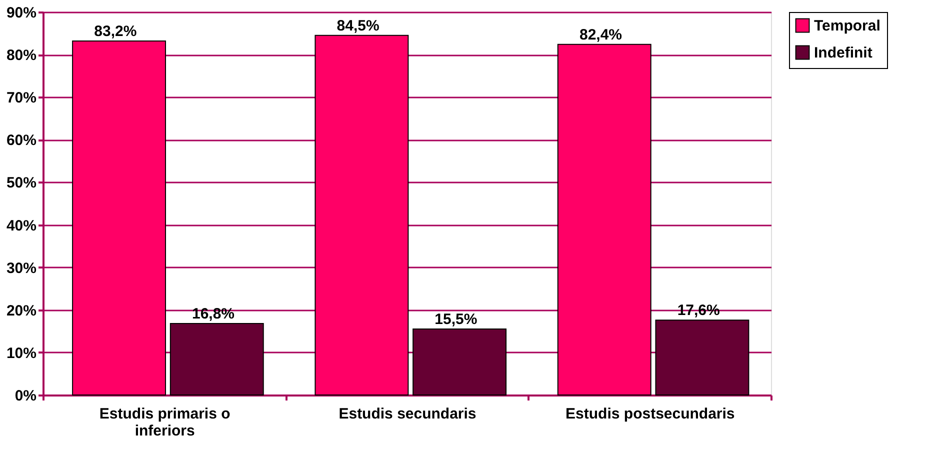 This screenshot has width=936, height=473. Describe the element at coordinates (843, 53) in the screenshot. I see `legend-label: Indefinit` at that location.